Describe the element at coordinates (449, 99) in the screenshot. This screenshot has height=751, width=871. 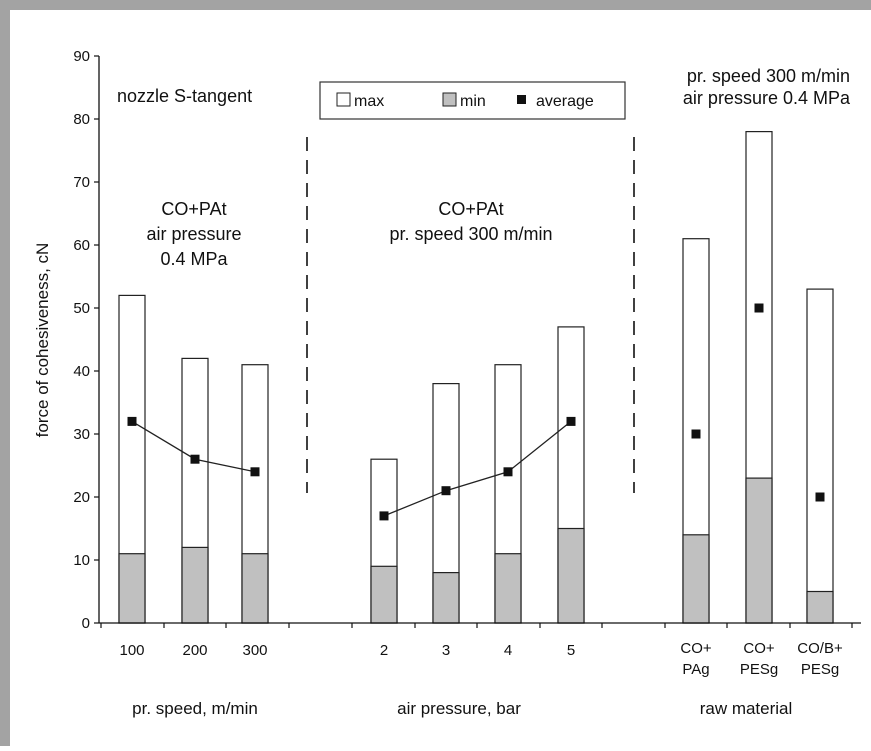
I see `legend-swatch-min` at that location.